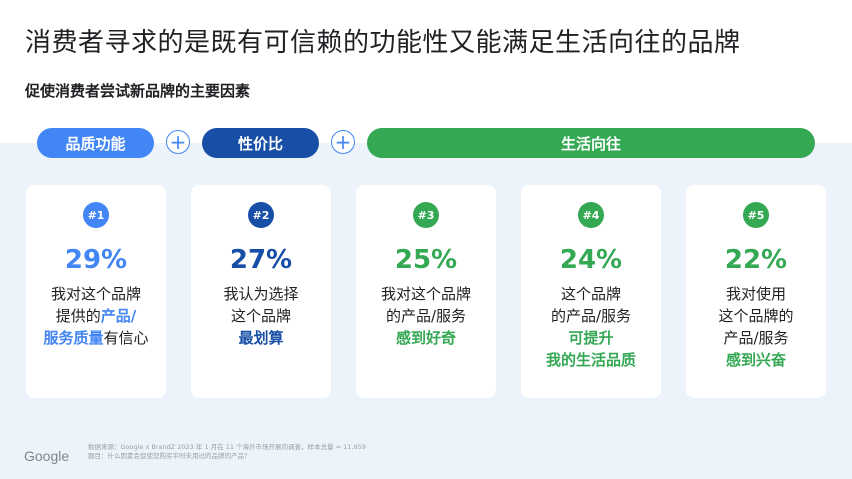  I want to click on desc-line: 我对使用, so click(756, 294).